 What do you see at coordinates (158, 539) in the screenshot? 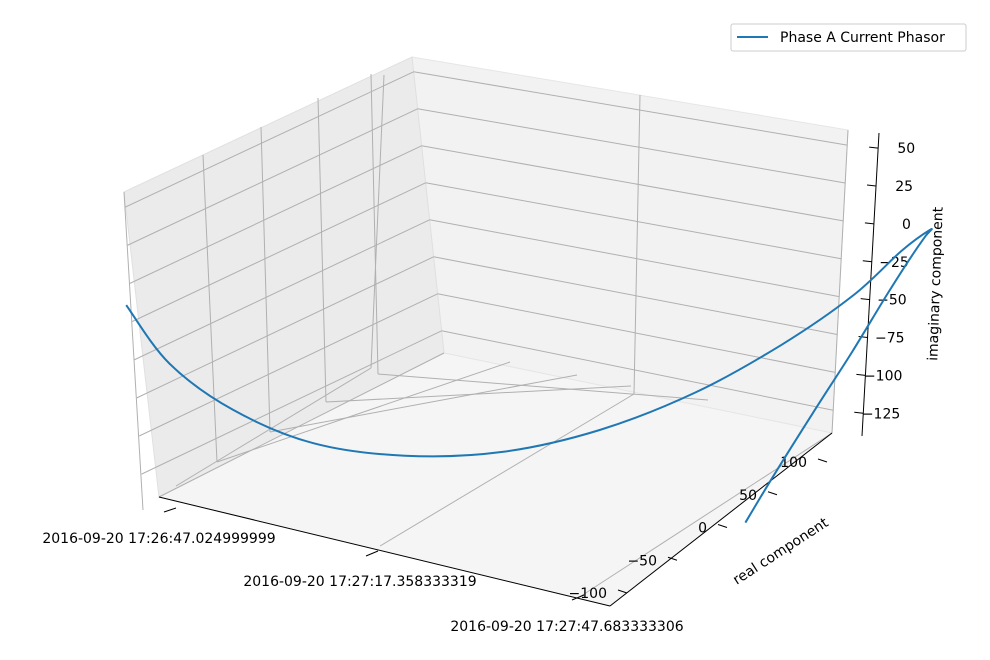
I see `x-tick-label: 2016-09-20 17:26:47.024999999` at bounding box center [158, 539].